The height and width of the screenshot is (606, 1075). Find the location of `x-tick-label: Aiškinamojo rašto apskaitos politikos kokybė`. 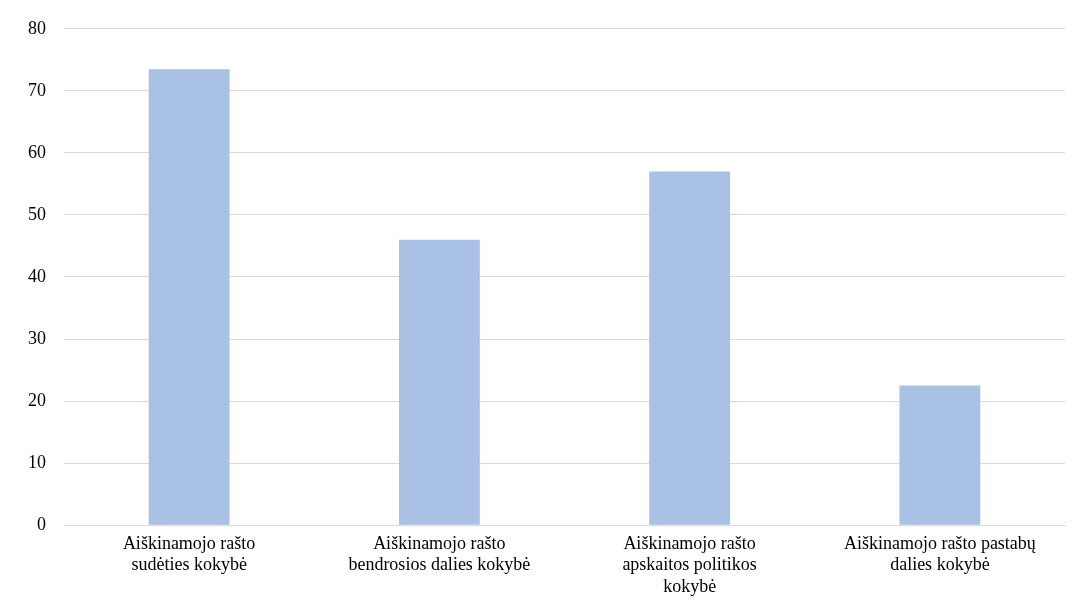

x-tick-label: Aiškinamojo rašto apskaitos politikos kokybė is located at coordinates (689, 564).